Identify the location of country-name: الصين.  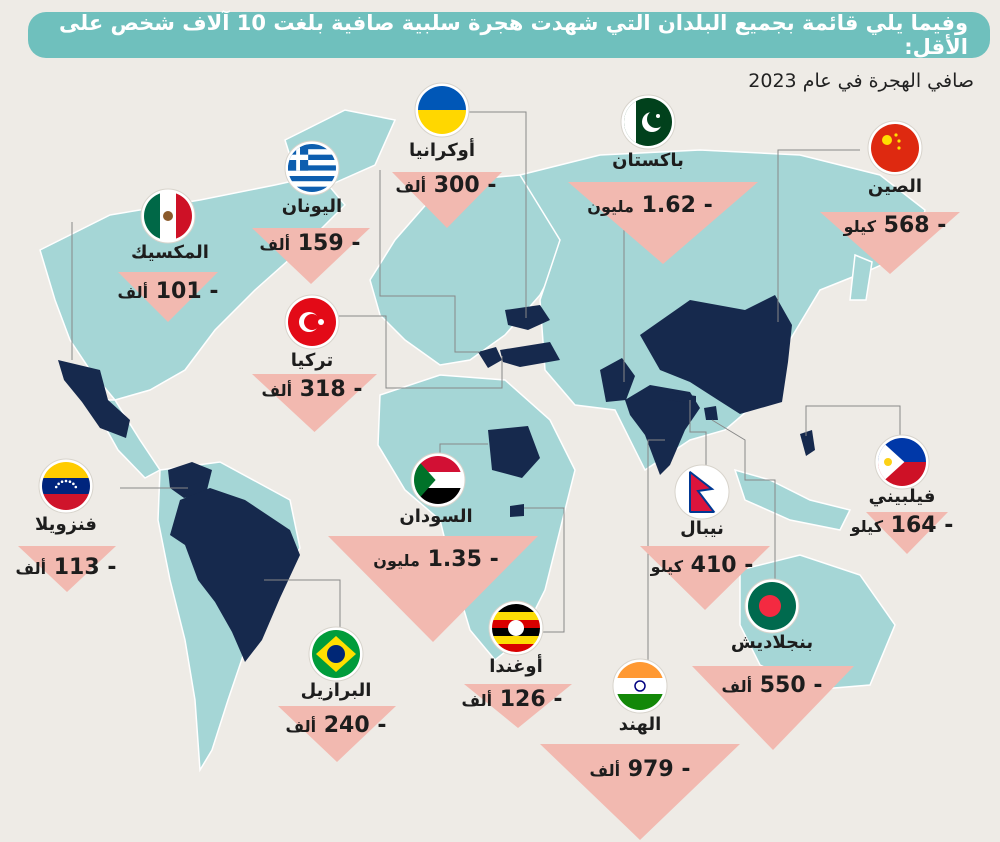
(895, 186).